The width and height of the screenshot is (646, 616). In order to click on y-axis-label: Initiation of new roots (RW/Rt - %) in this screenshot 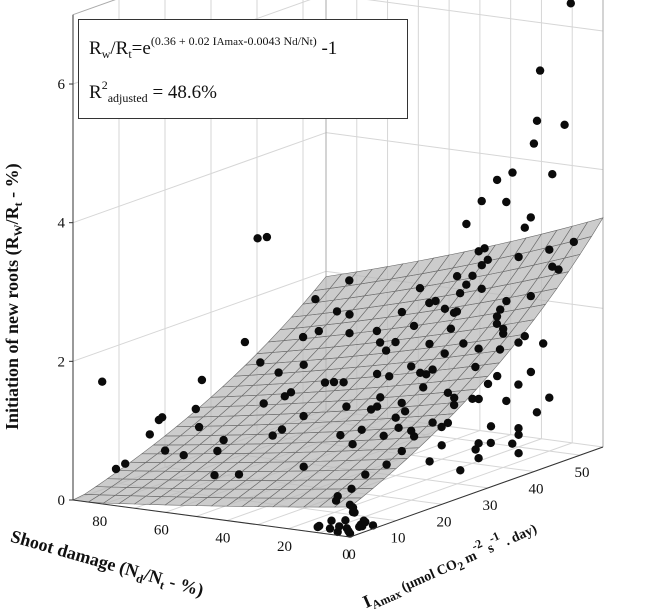, I will do `click(13, 296)`.